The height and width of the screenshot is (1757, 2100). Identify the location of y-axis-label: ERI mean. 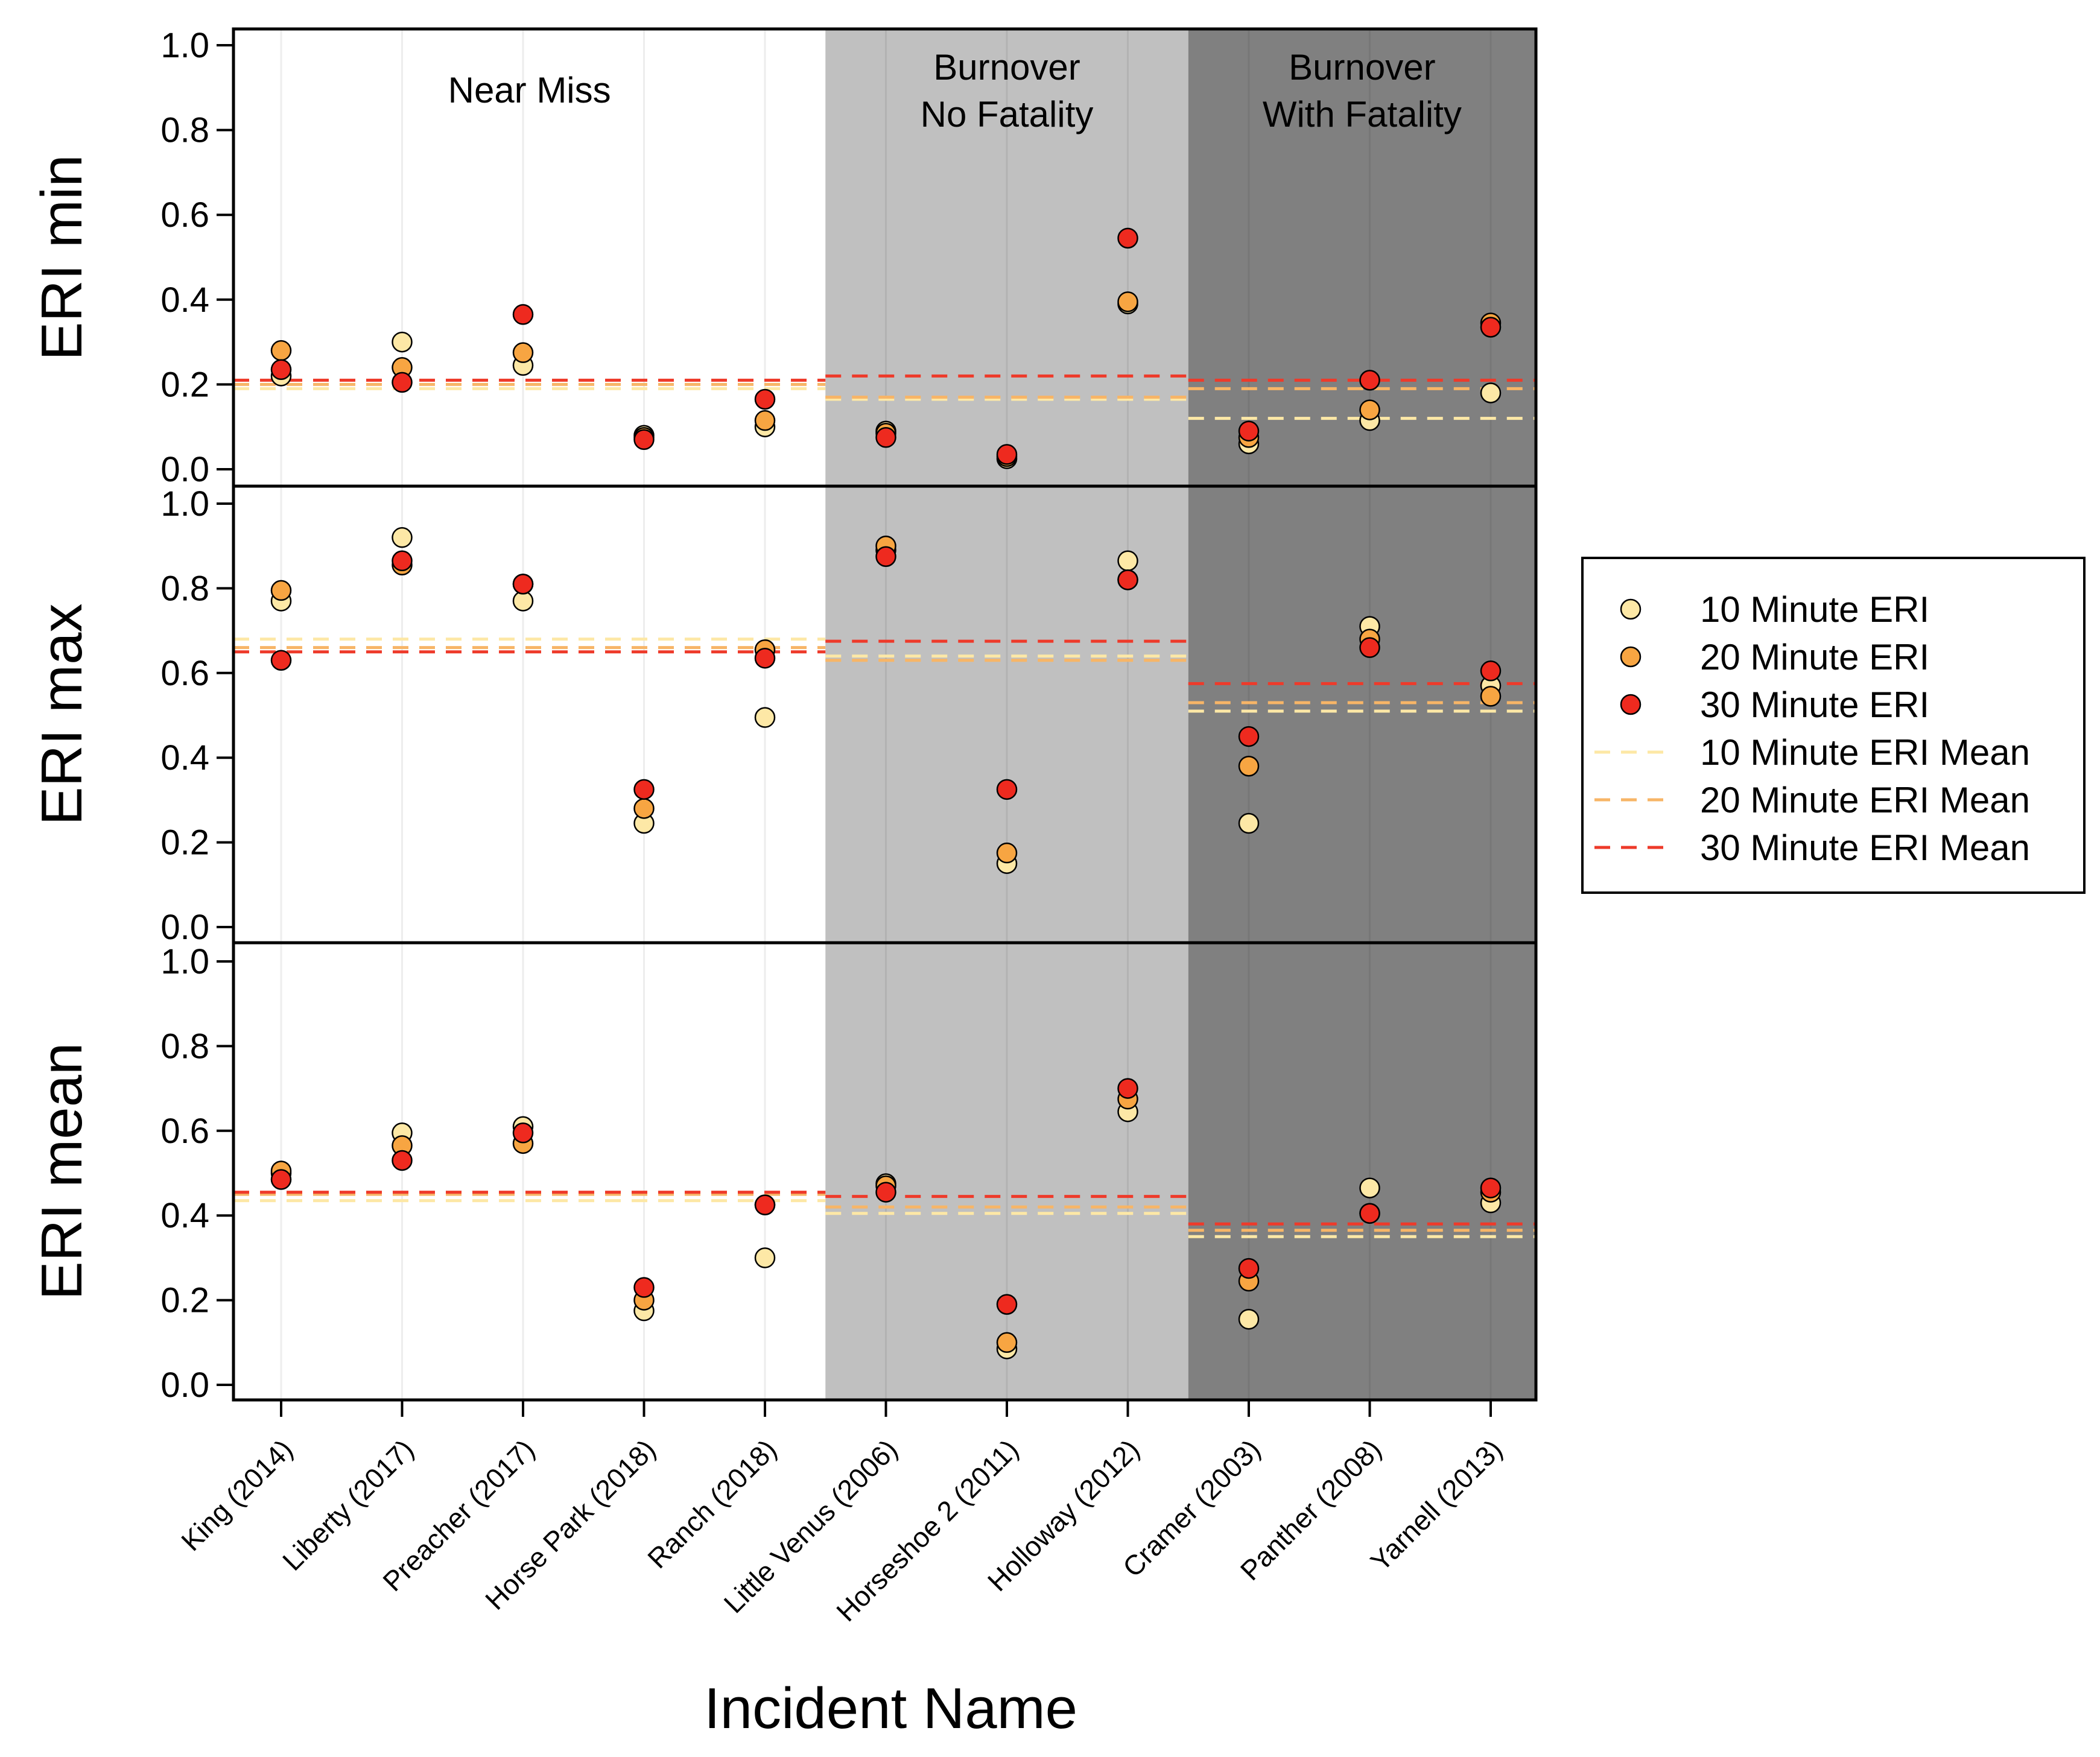
(62, 1171).